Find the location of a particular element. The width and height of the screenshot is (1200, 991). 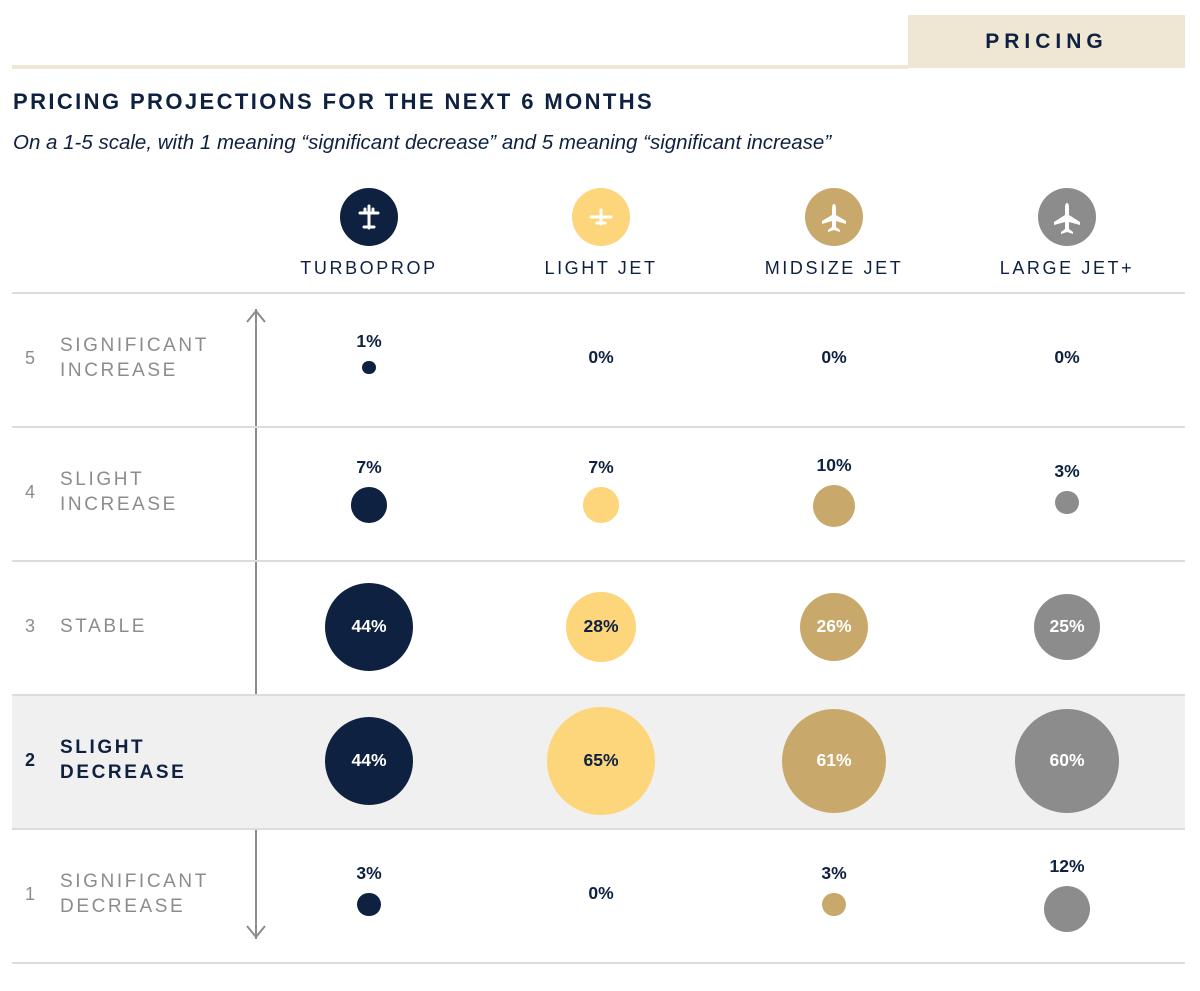

row-label: SLIGHT INCREASE is located at coordinates (119, 492).